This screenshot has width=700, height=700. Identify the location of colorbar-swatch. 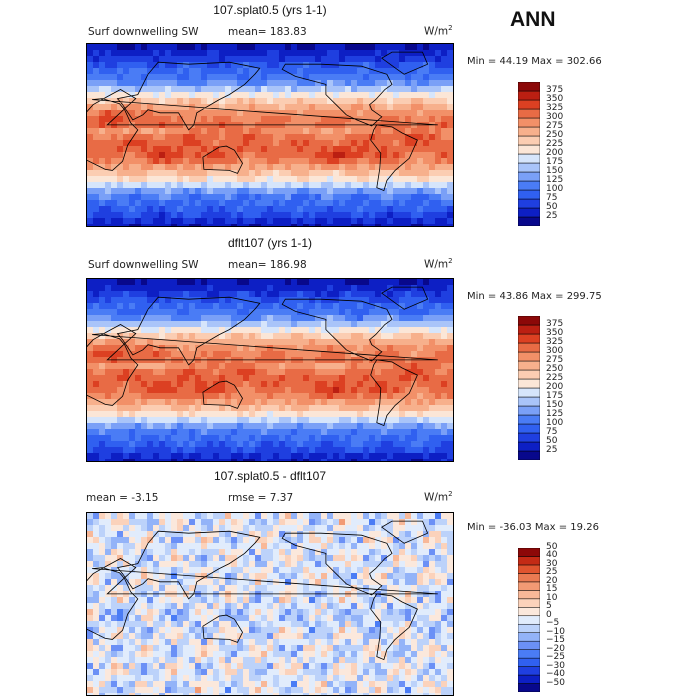
(529, 140).